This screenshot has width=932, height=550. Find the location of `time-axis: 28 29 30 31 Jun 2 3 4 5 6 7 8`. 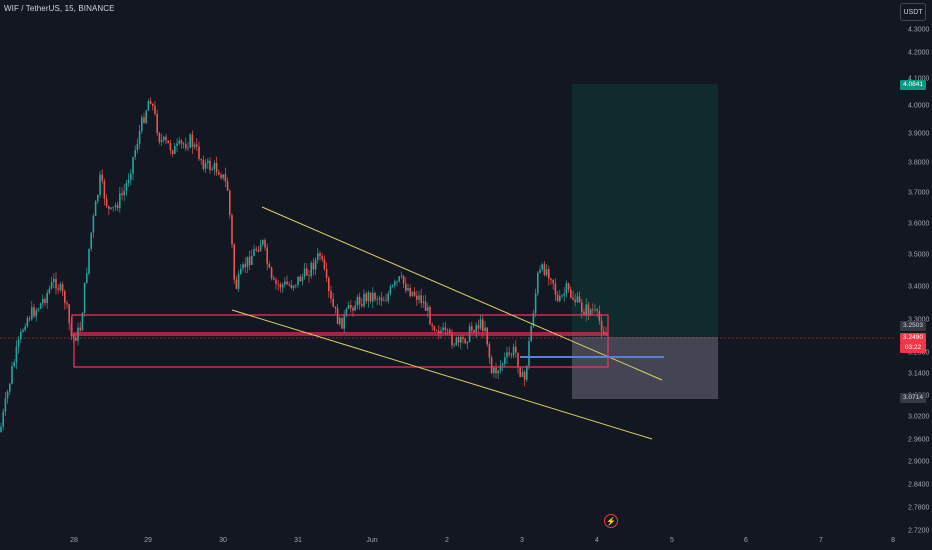

time-axis: 28 29 30 31 Jun 2 3 4 5 6 7 8 is located at coordinates (448, 541).